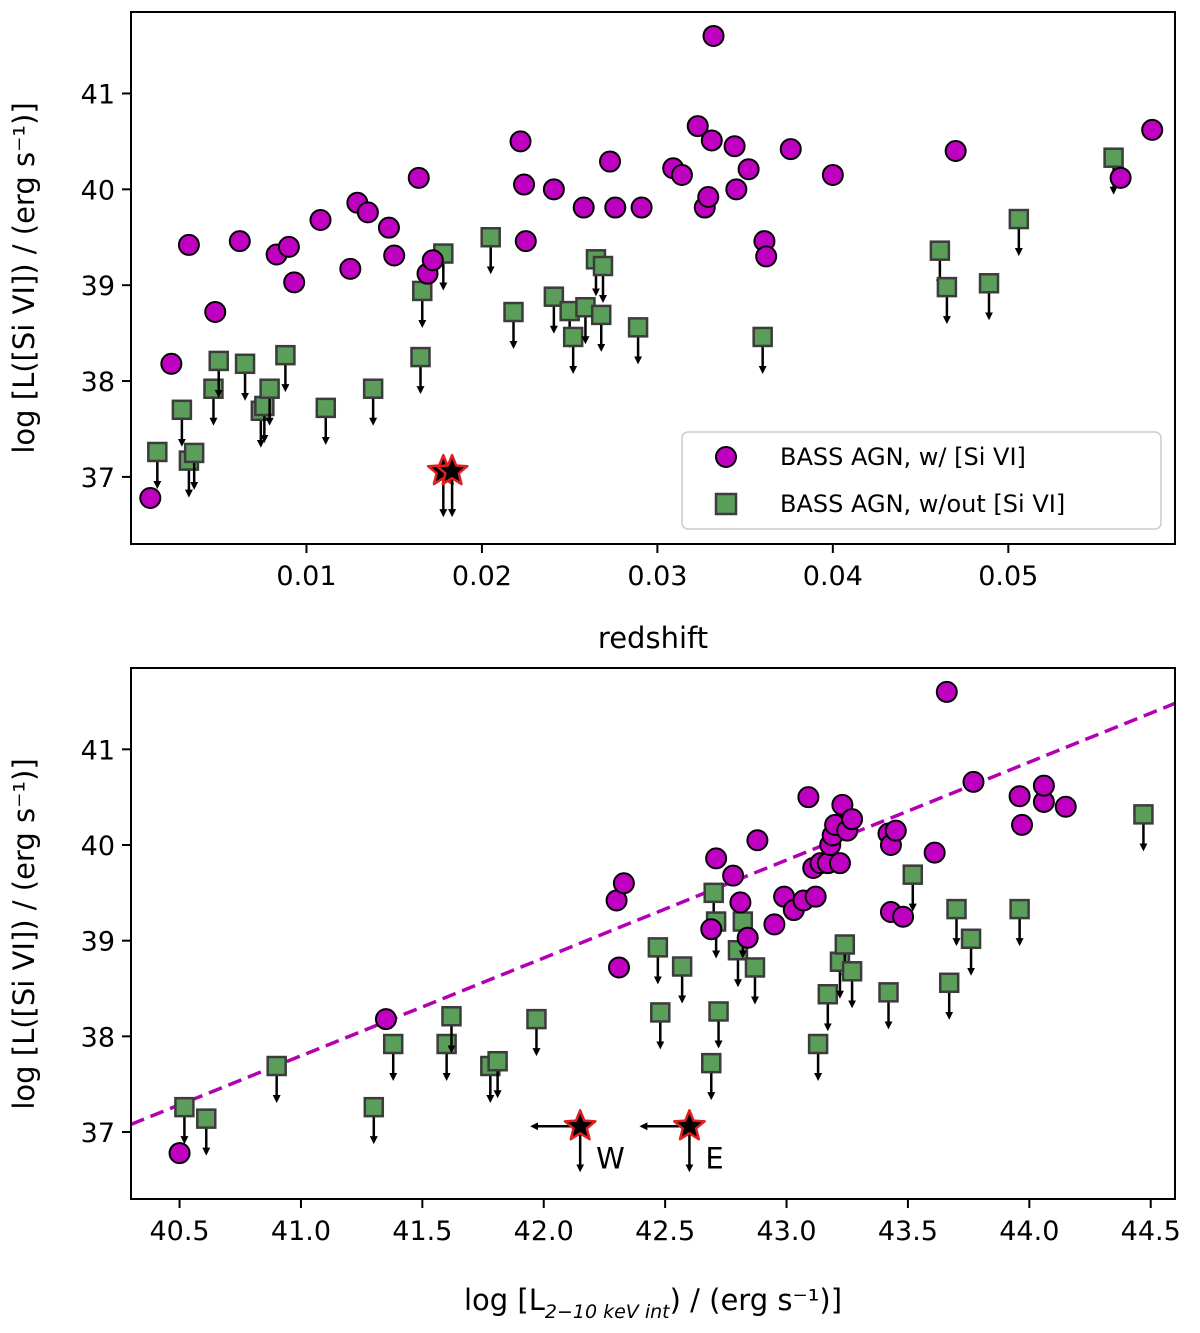  I want to click on bottom-x-tick-label: 42.5, so click(665, 1231).